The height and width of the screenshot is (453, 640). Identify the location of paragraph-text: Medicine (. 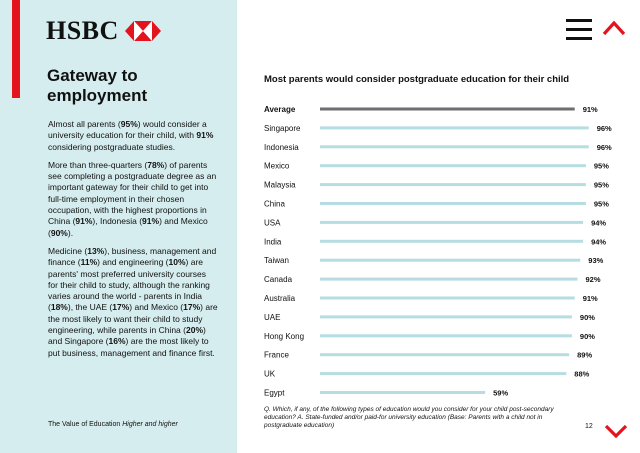
(68, 250).